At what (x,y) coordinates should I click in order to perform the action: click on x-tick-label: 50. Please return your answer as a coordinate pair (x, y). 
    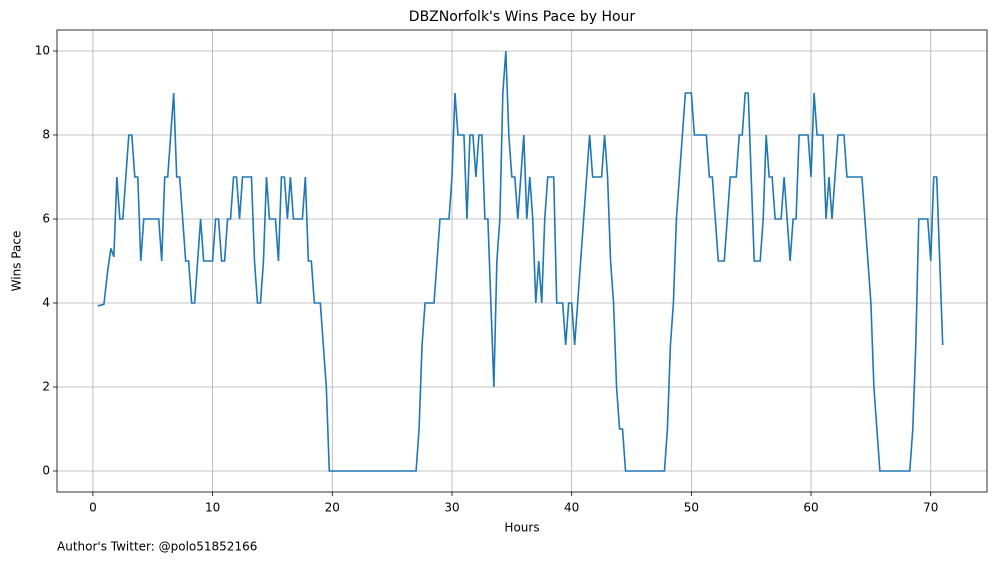
    Looking at the image, I should click on (691, 508).